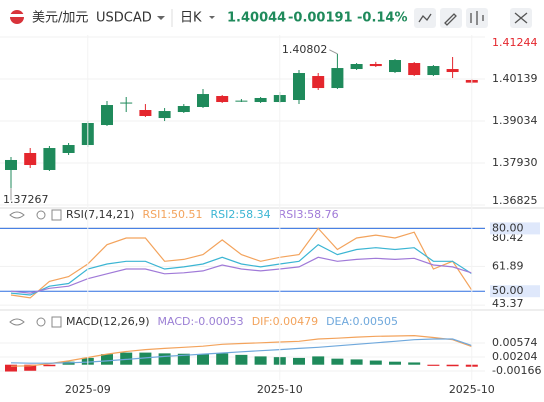  Describe the element at coordinates (124, 18) in the screenshot. I see `symbol: USDCAD` at that location.